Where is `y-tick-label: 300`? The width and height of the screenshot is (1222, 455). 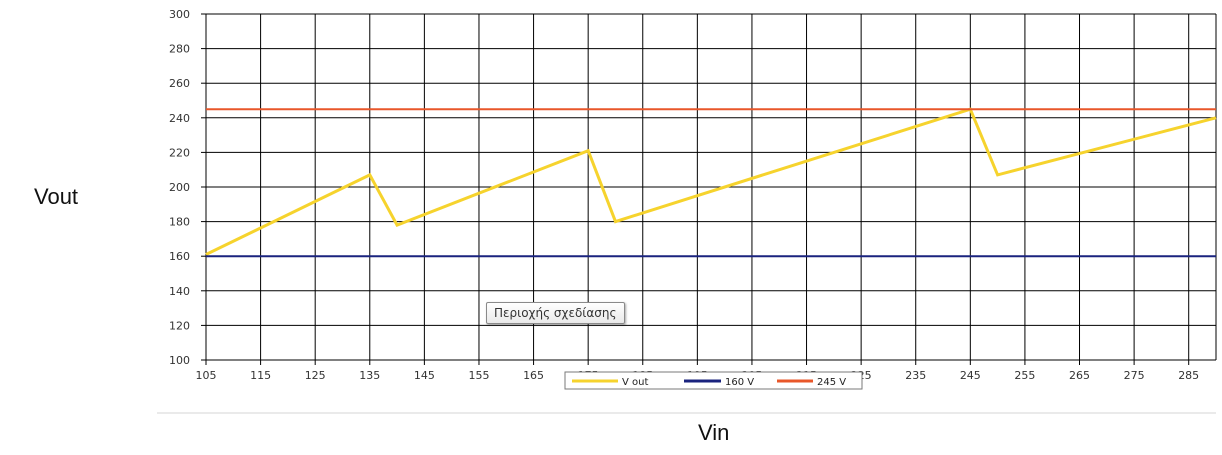
y-tick-label: 300 is located at coordinates (179, 14).